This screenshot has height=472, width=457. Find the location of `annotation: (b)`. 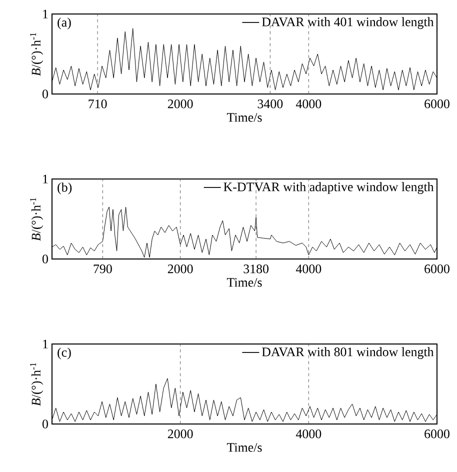

annotation: (b) is located at coordinates (65, 188).